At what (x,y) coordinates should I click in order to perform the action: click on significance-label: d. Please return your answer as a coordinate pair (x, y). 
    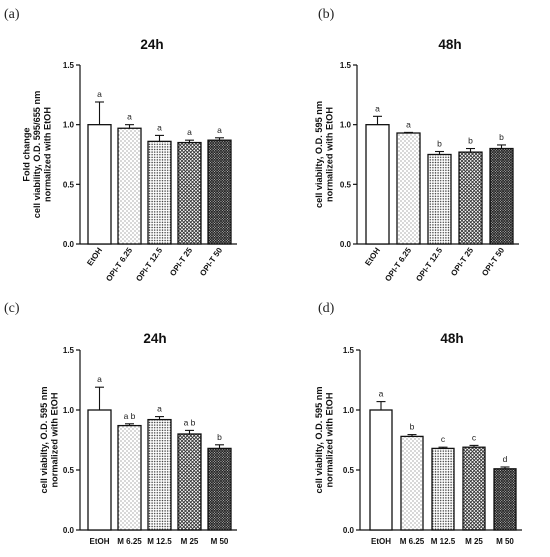
    Looking at the image, I should click on (505, 459).